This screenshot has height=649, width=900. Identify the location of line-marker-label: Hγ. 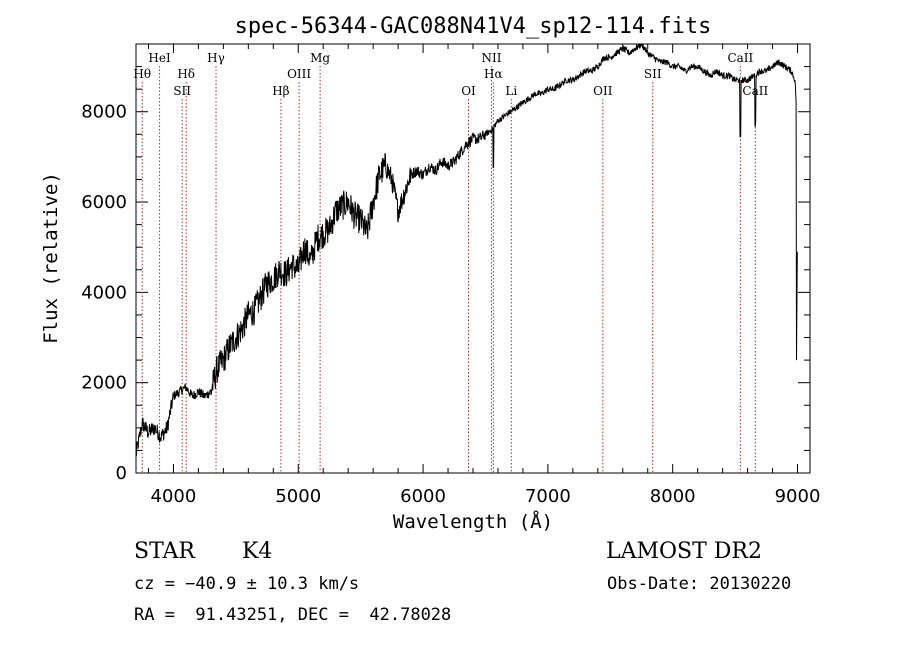
(216, 58).